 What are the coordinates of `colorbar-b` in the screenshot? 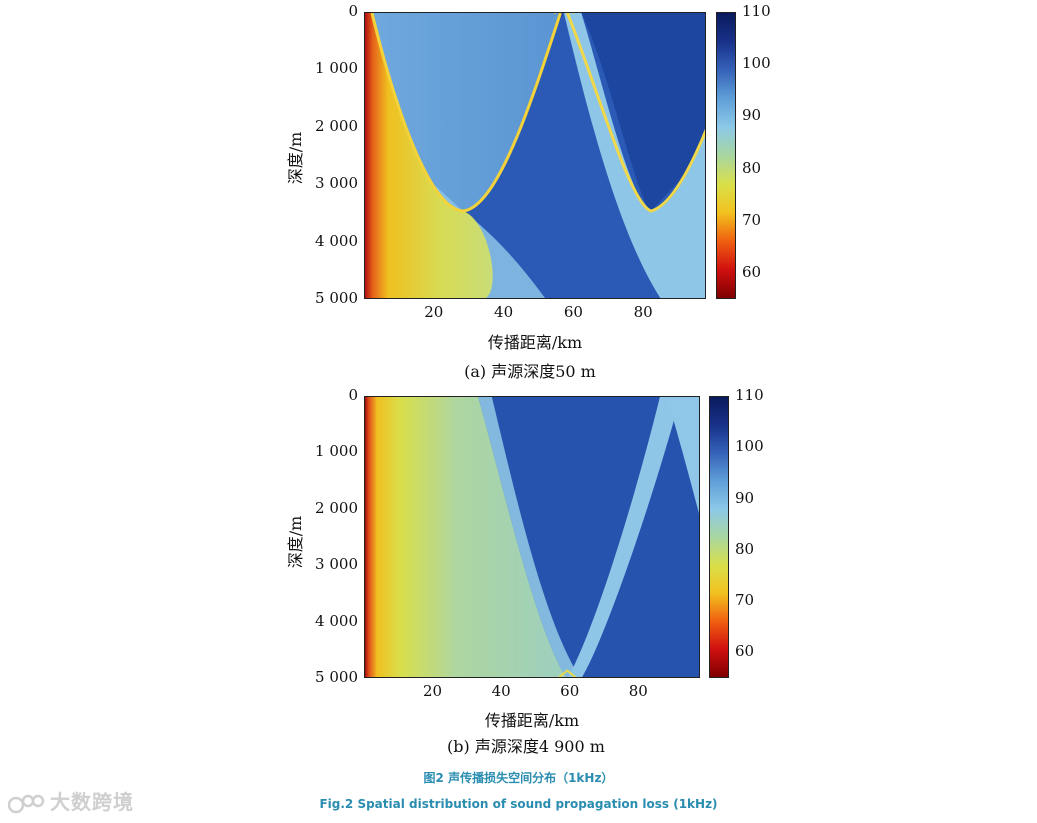 It's located at (719, 537).